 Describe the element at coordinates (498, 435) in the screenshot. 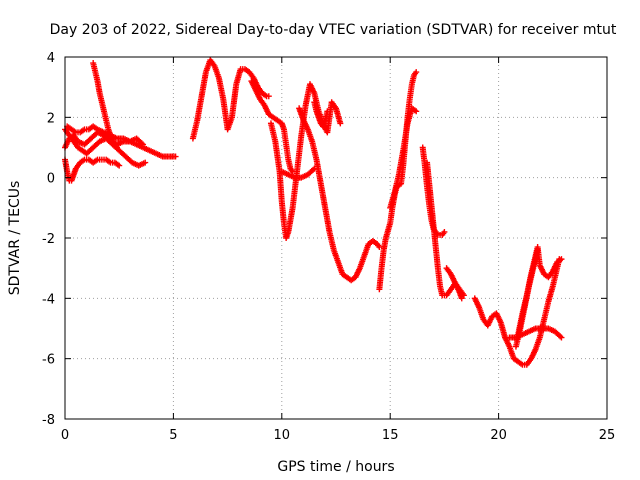

I see `x-tick-label: 20` at that location.